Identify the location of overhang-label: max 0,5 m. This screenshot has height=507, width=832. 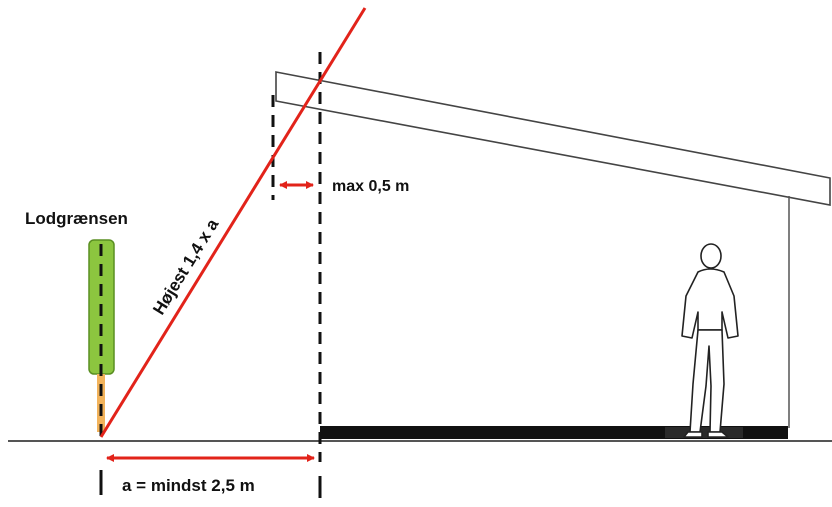
(370, 186).